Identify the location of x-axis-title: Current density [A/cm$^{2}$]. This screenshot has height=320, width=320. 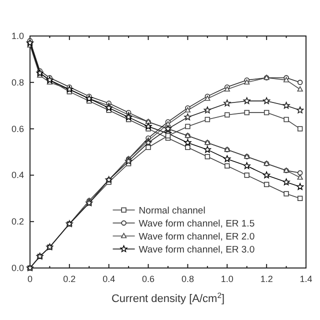
(168, 297).